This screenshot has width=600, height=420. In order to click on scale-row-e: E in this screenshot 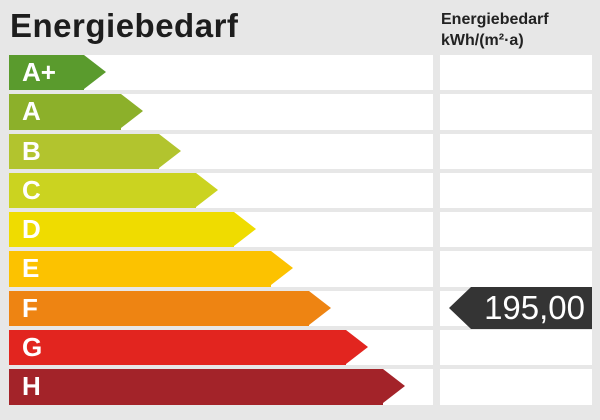, I will do `click(300, 269)`.